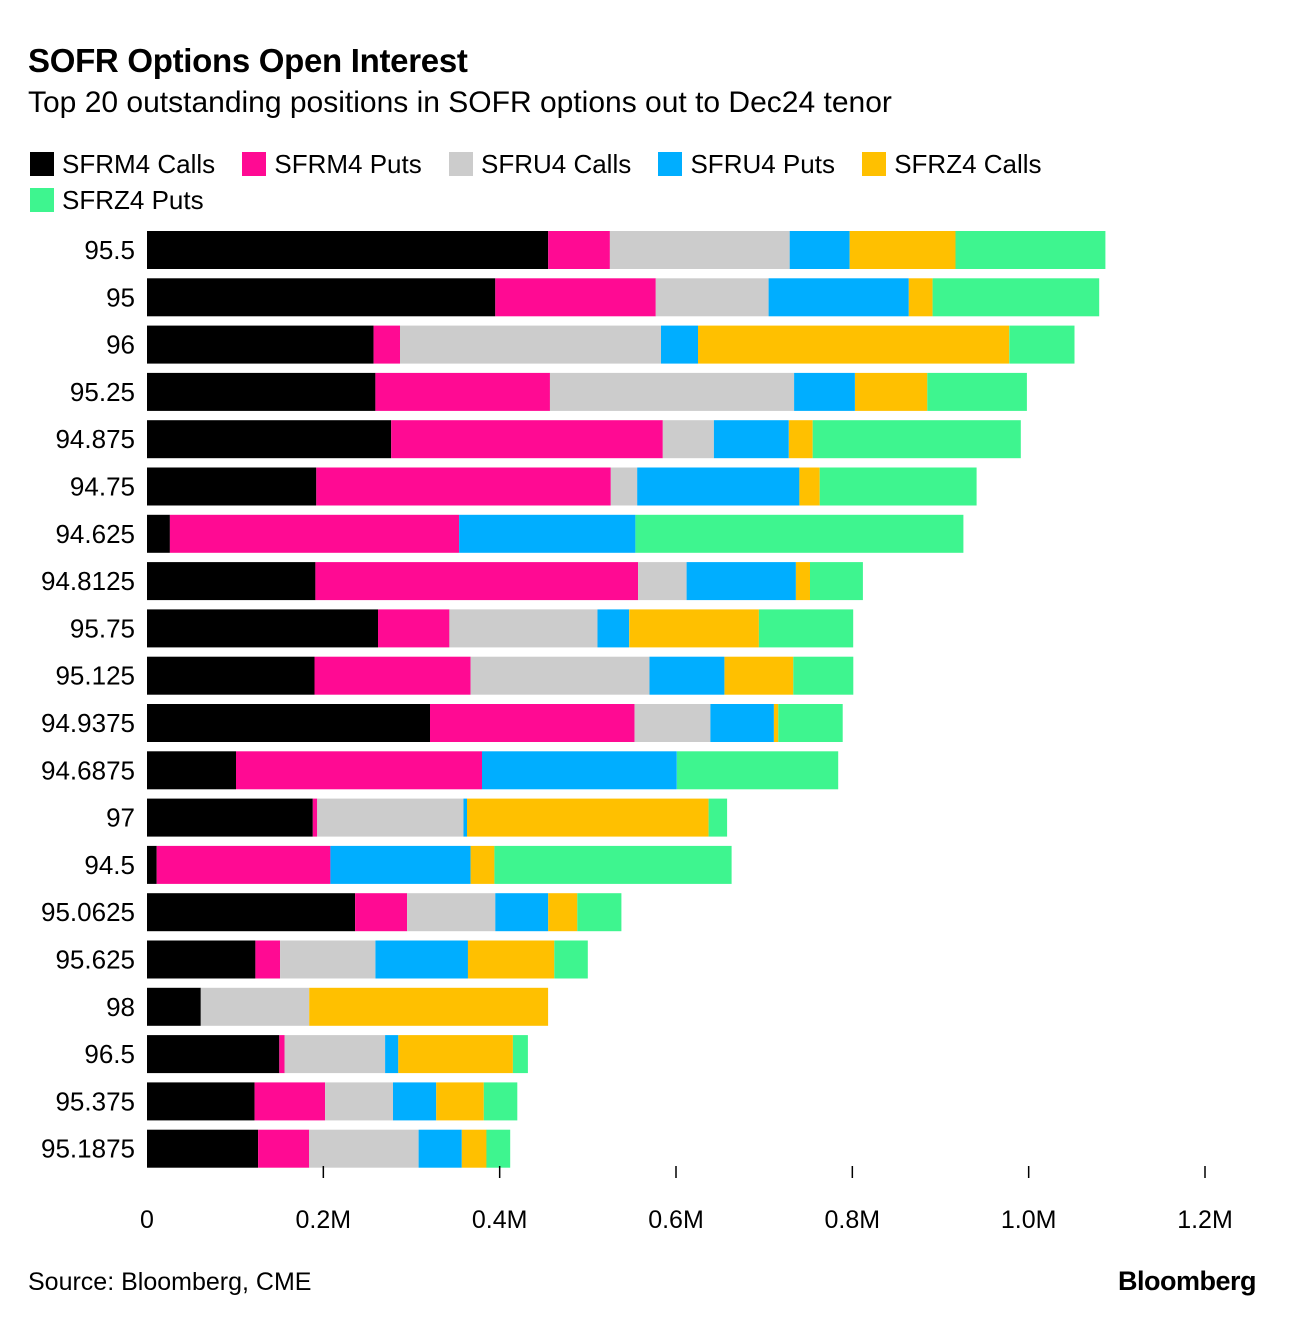 The image size is (1296, 1326). Describe the element at coordinates (120, 345) in the screenshot. I see `category-label: 96` at that location.